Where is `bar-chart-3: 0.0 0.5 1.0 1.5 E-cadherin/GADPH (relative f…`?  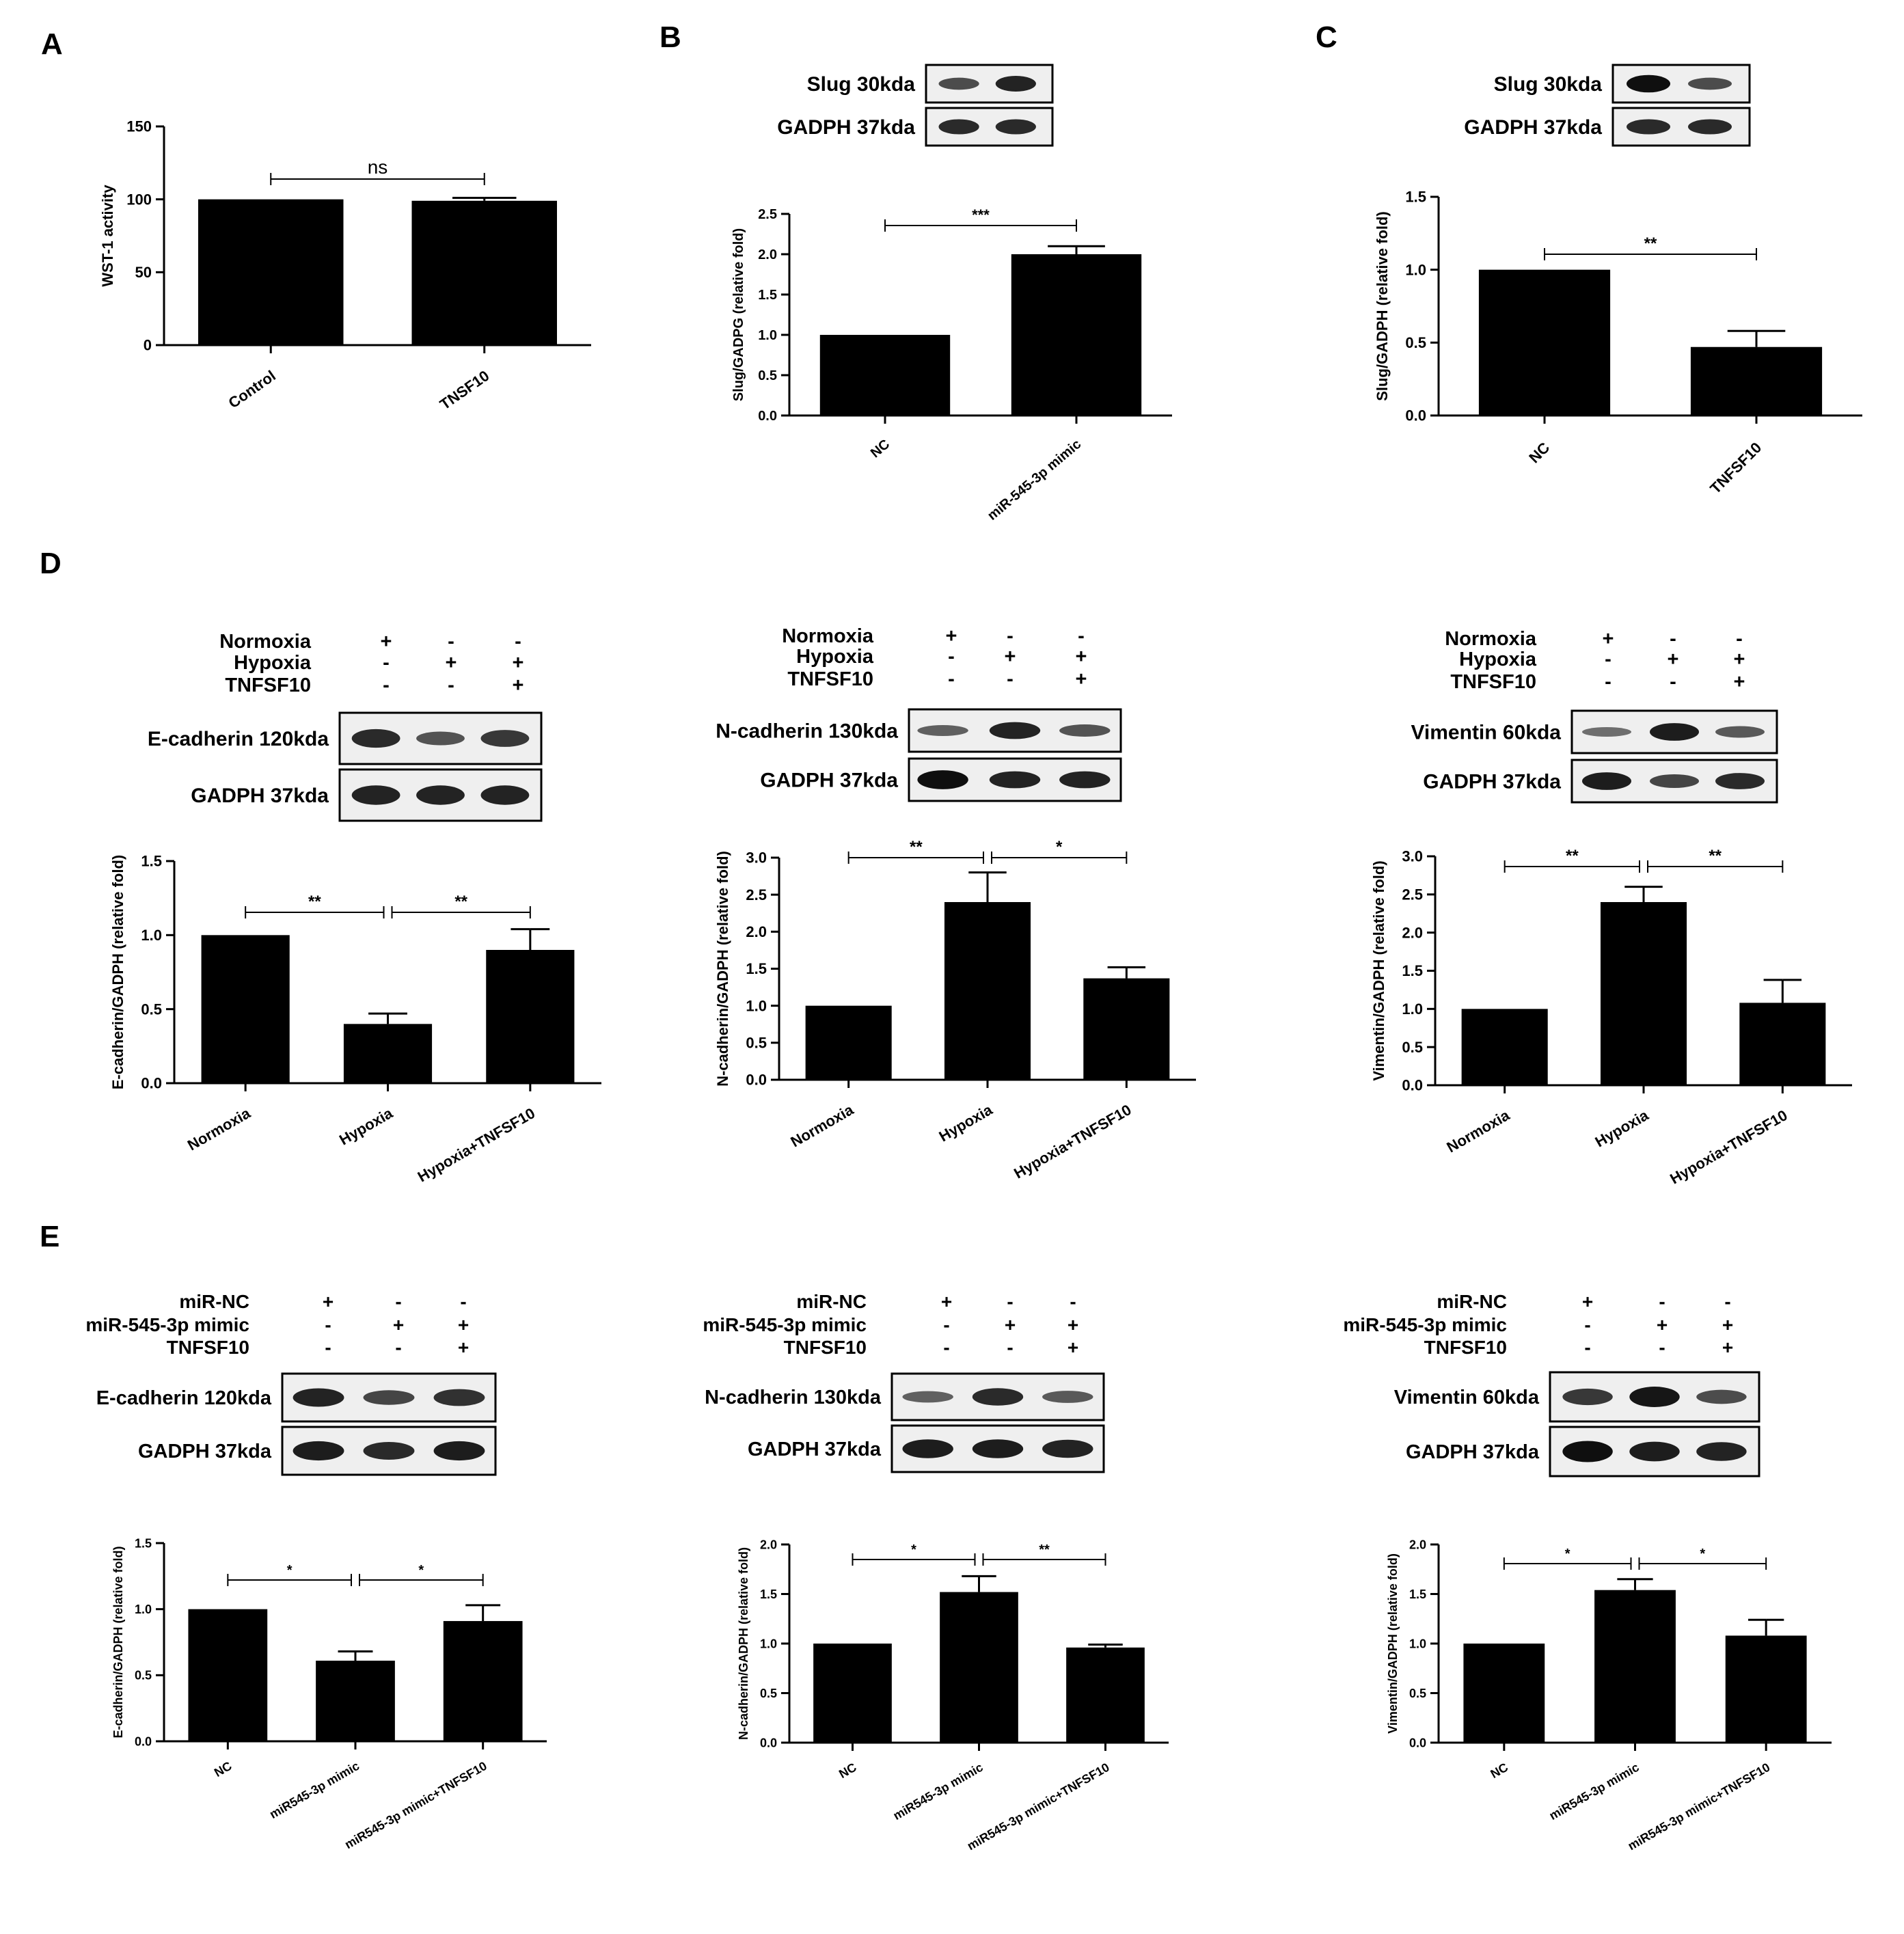 bar-chart-3: 0.0 0.5 1.0 1.5 E-cadherin/GADPH (relative f… is located at coordinates (355, 1019).